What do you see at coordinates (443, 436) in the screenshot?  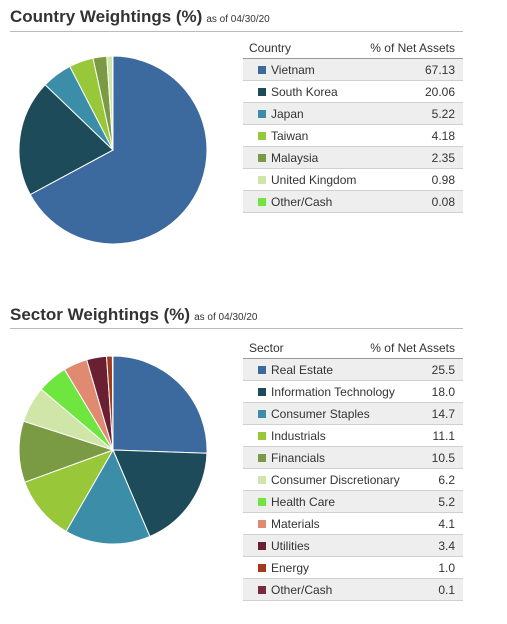 I see `sector-row-value: 11.1` at bounding box center [443, 436].